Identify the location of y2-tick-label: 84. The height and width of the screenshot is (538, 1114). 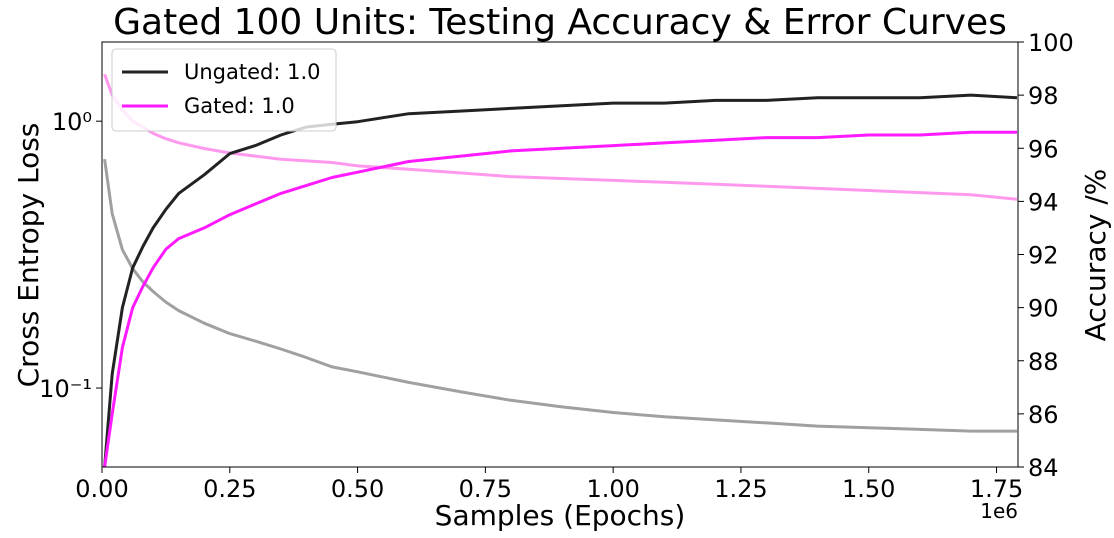
(1043, 468).